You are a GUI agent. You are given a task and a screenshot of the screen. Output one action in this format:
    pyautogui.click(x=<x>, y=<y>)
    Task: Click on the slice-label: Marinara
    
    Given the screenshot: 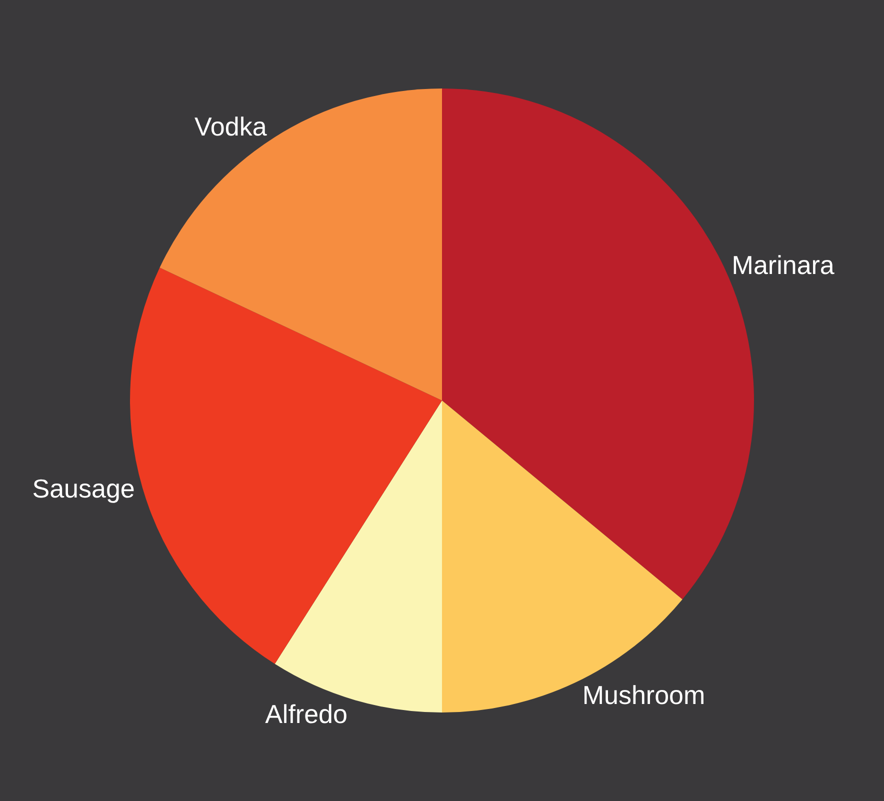 What is the action you would take?
    pyautogui.click(x=783, y=265)
    